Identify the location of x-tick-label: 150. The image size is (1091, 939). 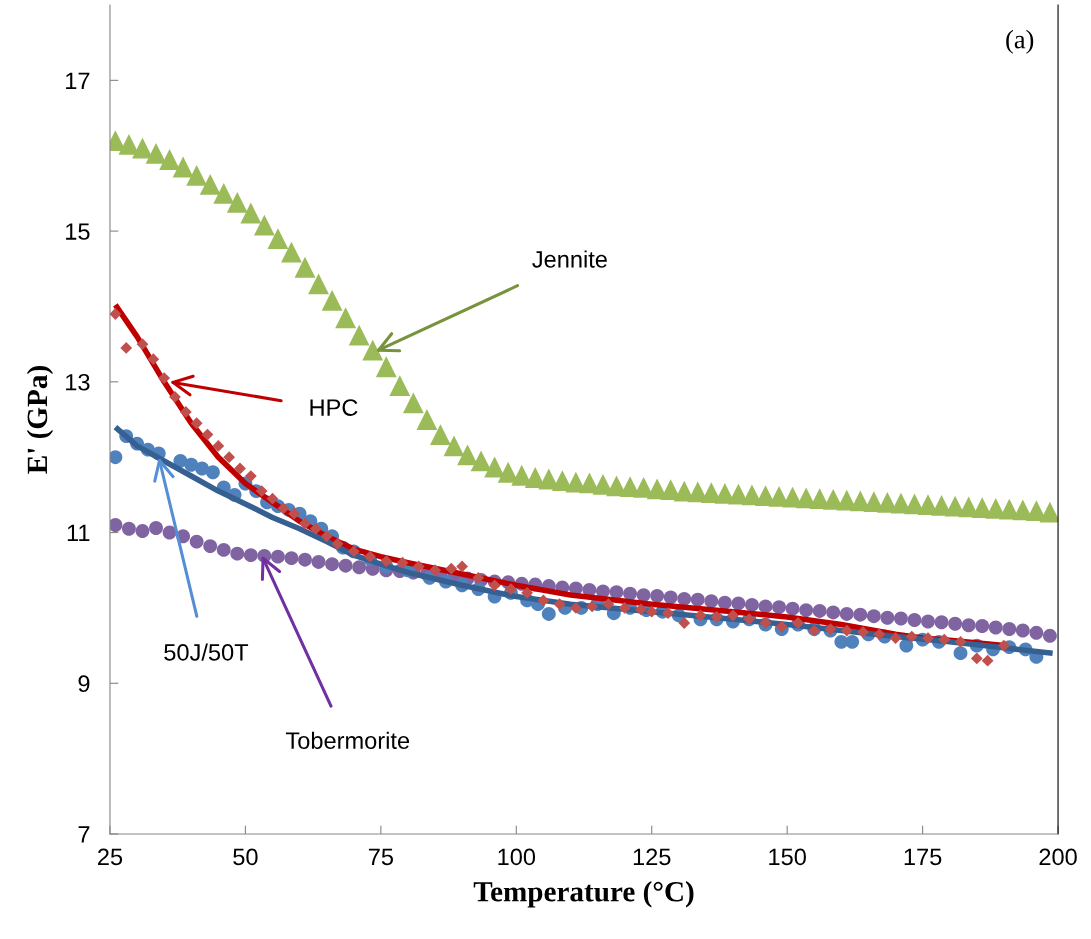
(787, 857).